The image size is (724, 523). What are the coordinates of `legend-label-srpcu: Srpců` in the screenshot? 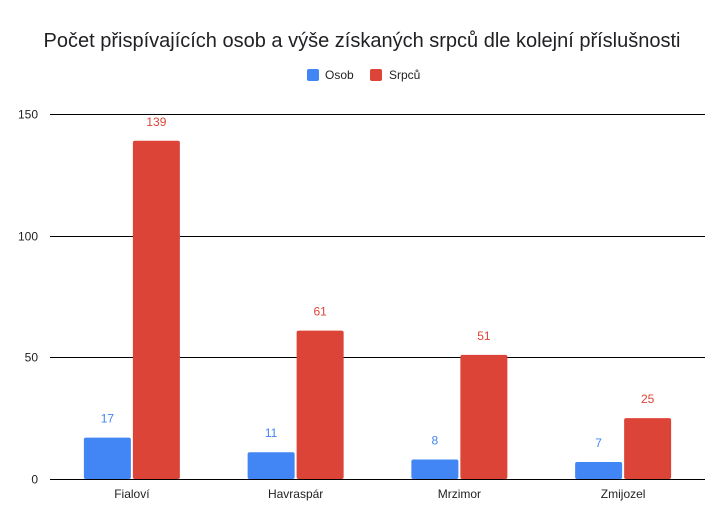 It's located at (404, 75).